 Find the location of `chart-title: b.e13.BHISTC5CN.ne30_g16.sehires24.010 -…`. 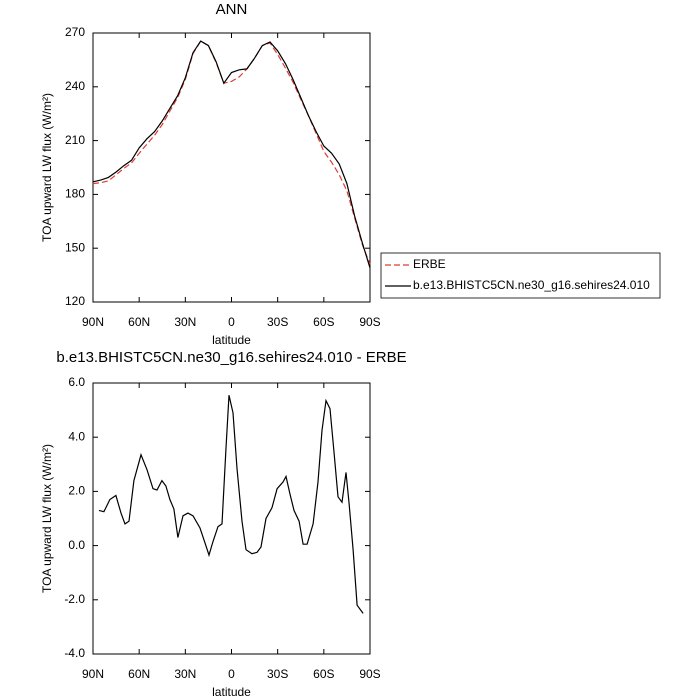

chart-title: b.e13.BHISTC5CN.ne30_g16.sehires24.010 -… is located at coordinates (231, 357).